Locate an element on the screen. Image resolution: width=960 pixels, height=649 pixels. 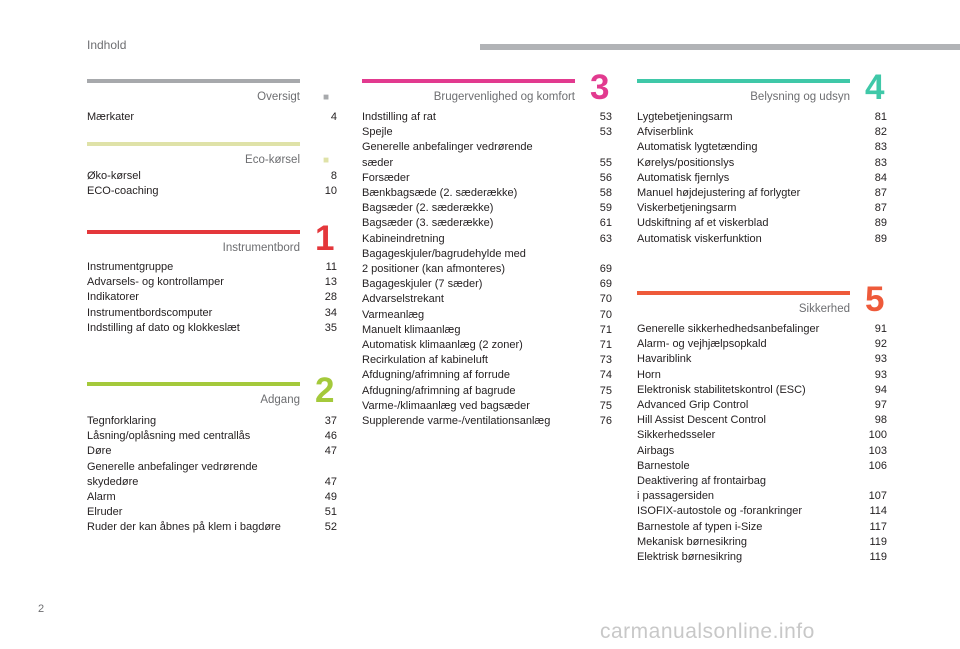
toc-entry-label: Advarsels- og kontrollamper is located at coordinates (155, 282).